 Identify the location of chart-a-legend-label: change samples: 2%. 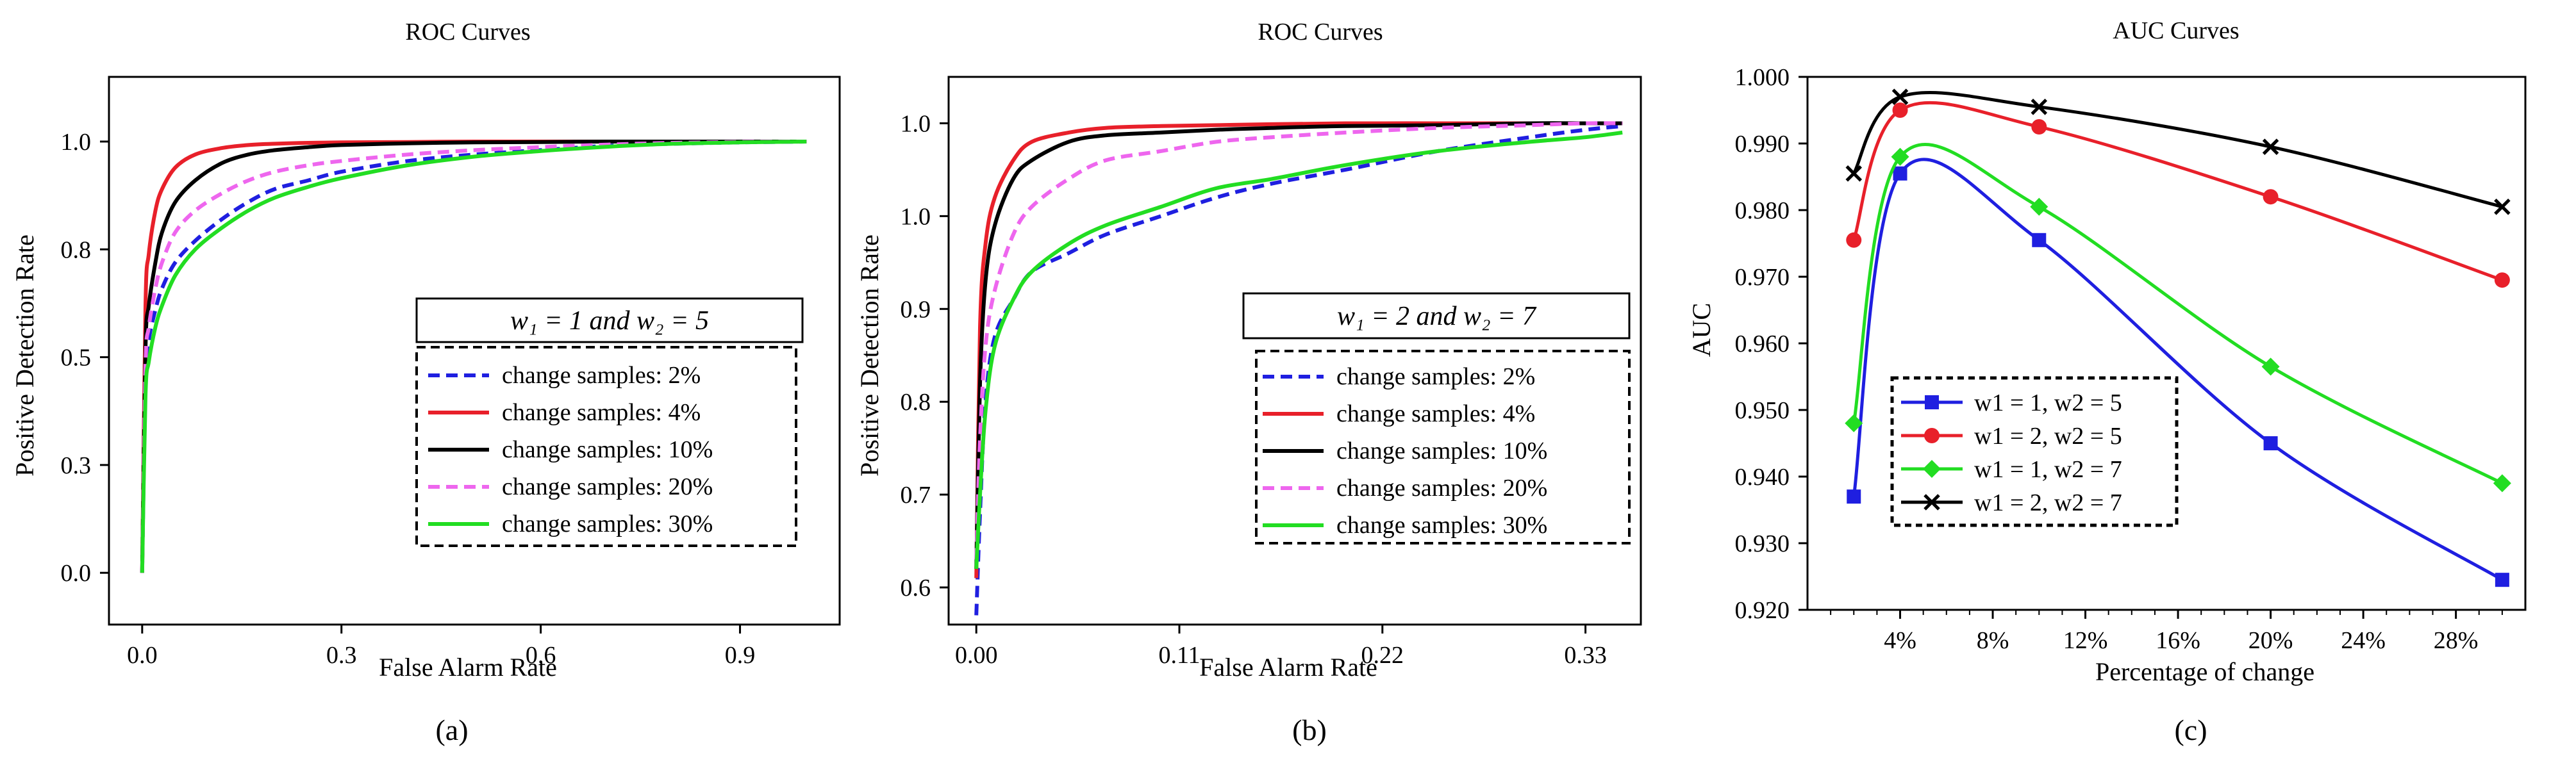
(602, 376).